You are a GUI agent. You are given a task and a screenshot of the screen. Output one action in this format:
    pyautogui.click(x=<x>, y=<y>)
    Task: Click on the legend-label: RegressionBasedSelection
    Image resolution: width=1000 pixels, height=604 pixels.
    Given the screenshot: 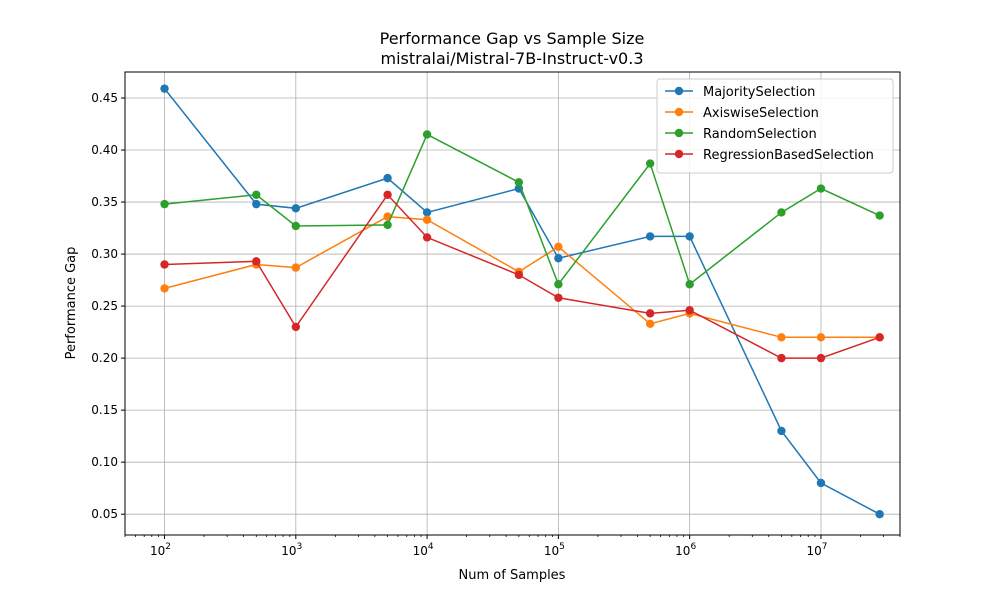 What is the action you would take?
    pyautogui.click(x=788, y=155)
    